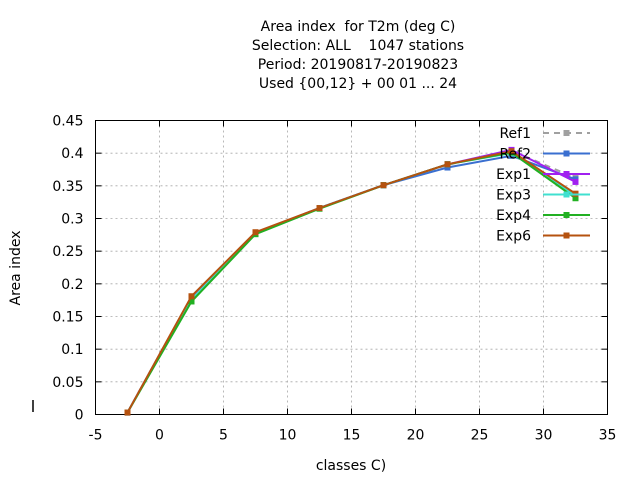  Describe the element at coordinates (16, 268) in the screenshot. I see `y-axis-label: Area index` at that location.